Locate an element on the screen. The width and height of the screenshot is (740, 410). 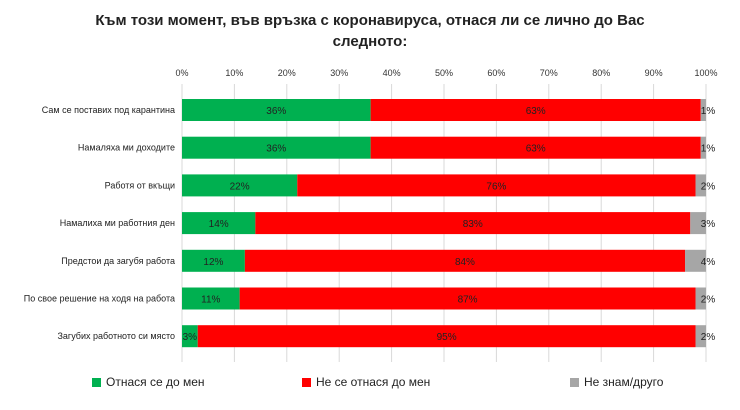
legend-label: Не знам/друго is located at coordinates (624, 382).